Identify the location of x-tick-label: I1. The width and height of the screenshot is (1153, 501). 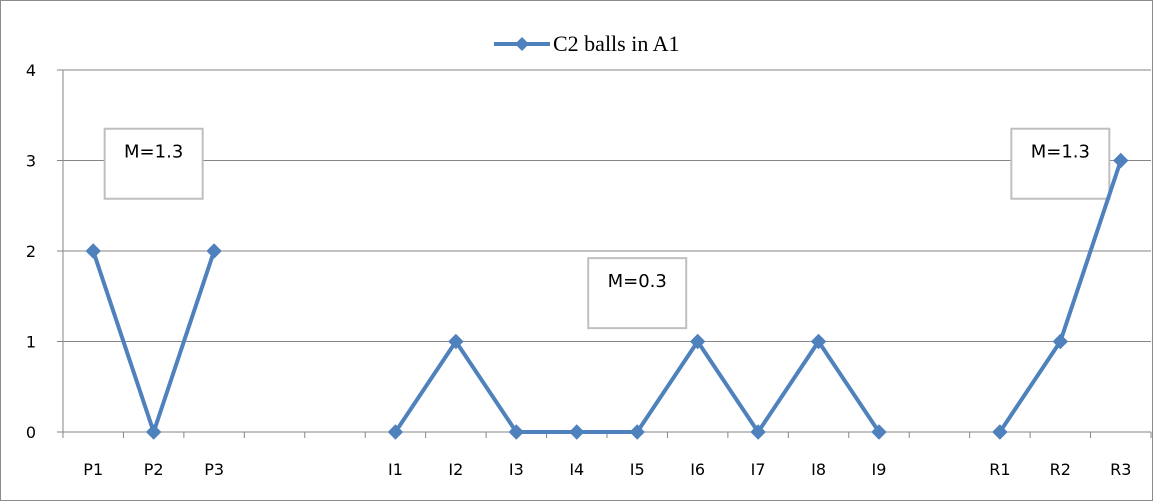
(395, 469).